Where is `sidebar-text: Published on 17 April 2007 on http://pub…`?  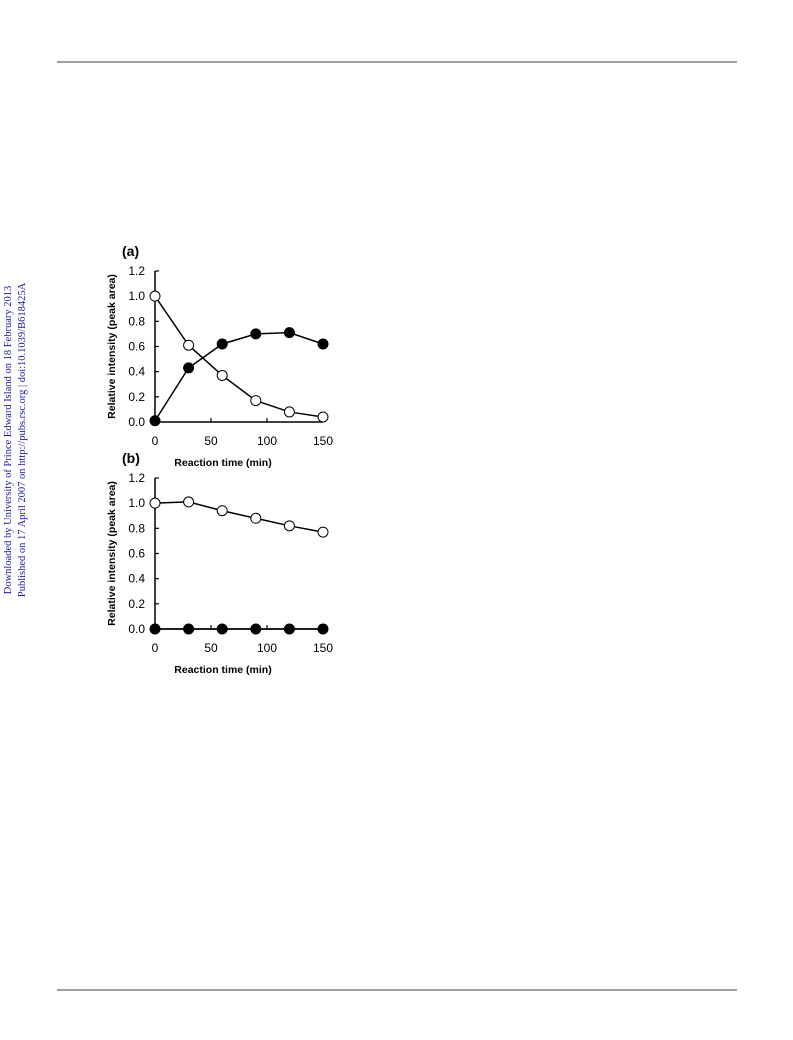
sidebar-text: Published on 17 April 2007 on http://pub… is located at coordinates (22, 439).